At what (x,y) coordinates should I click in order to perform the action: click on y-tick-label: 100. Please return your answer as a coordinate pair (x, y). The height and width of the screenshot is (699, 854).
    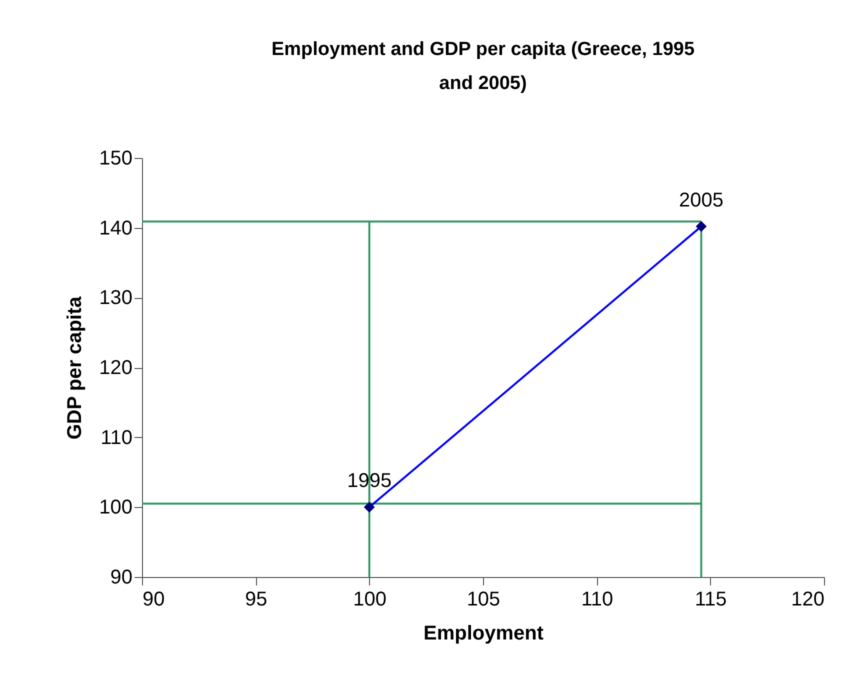
    Looking at the image, I should click on (115, 507).